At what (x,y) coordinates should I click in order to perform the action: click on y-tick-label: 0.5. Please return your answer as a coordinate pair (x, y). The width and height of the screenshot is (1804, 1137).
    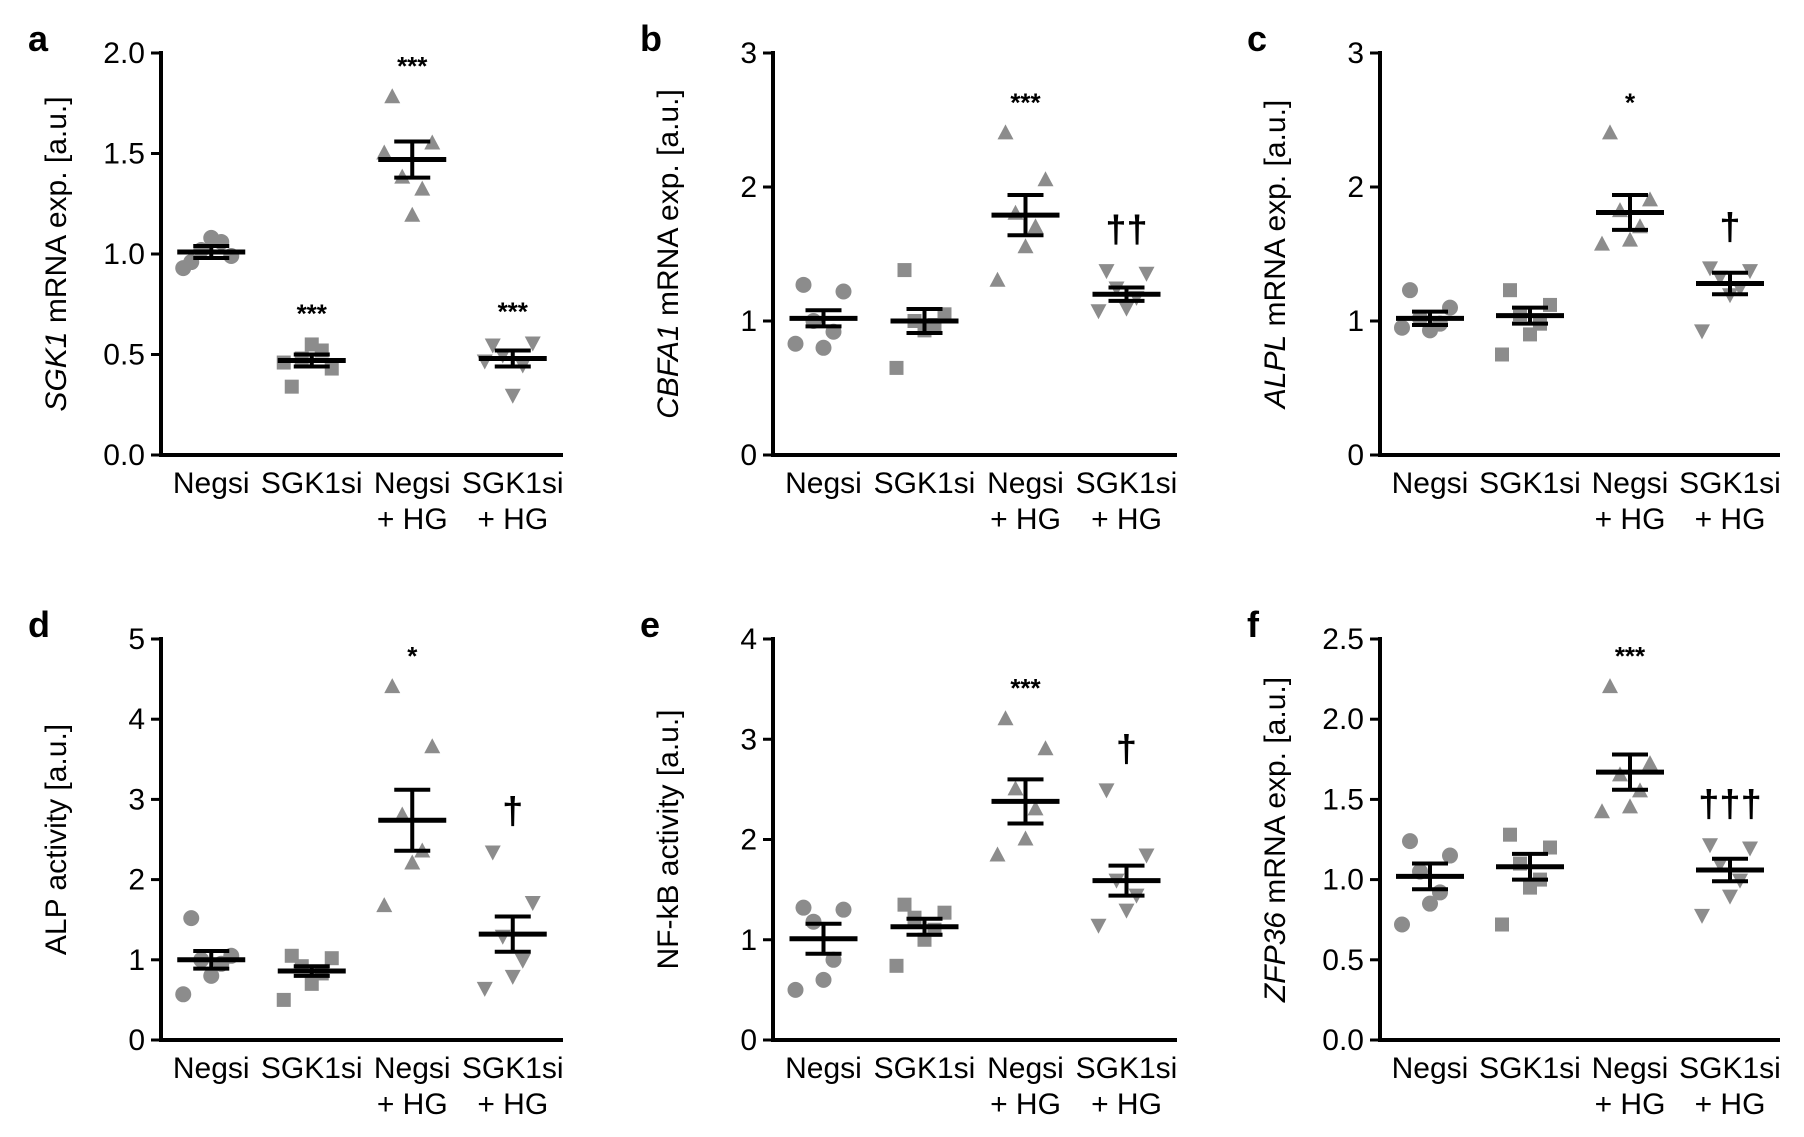
    Looking at the image, I should click on (1343, 960).